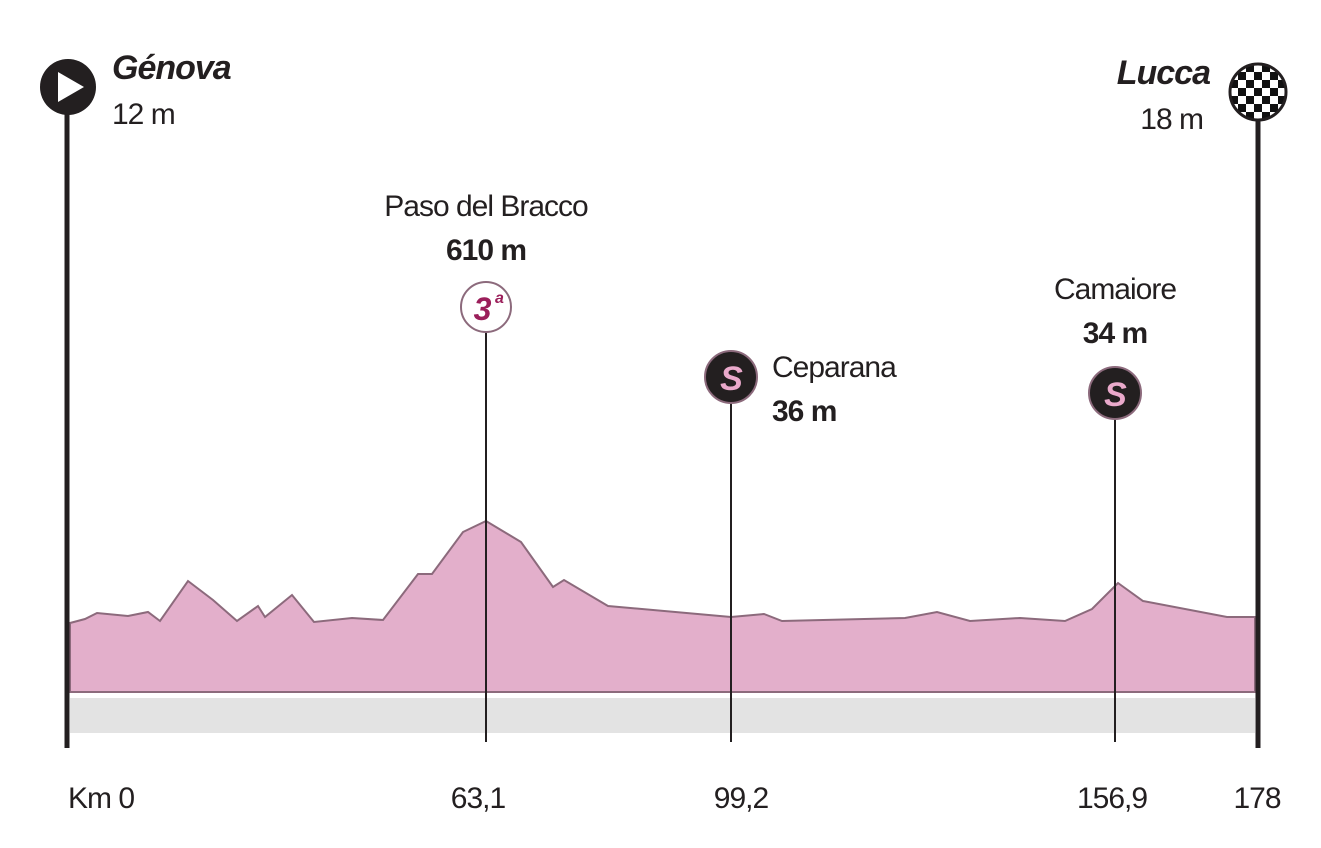  I want to click on climb-badge, so click(486, 307).